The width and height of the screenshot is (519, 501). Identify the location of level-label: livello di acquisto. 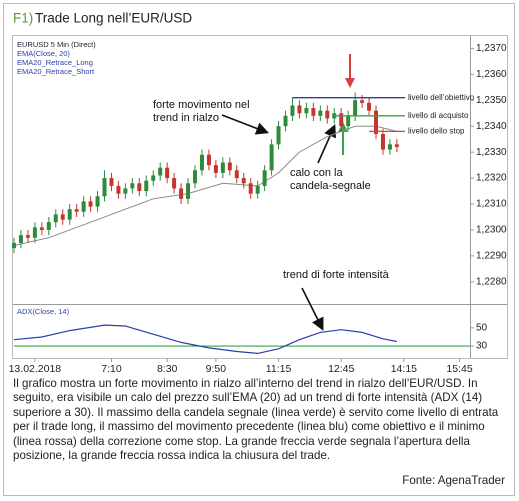
(438, 115).